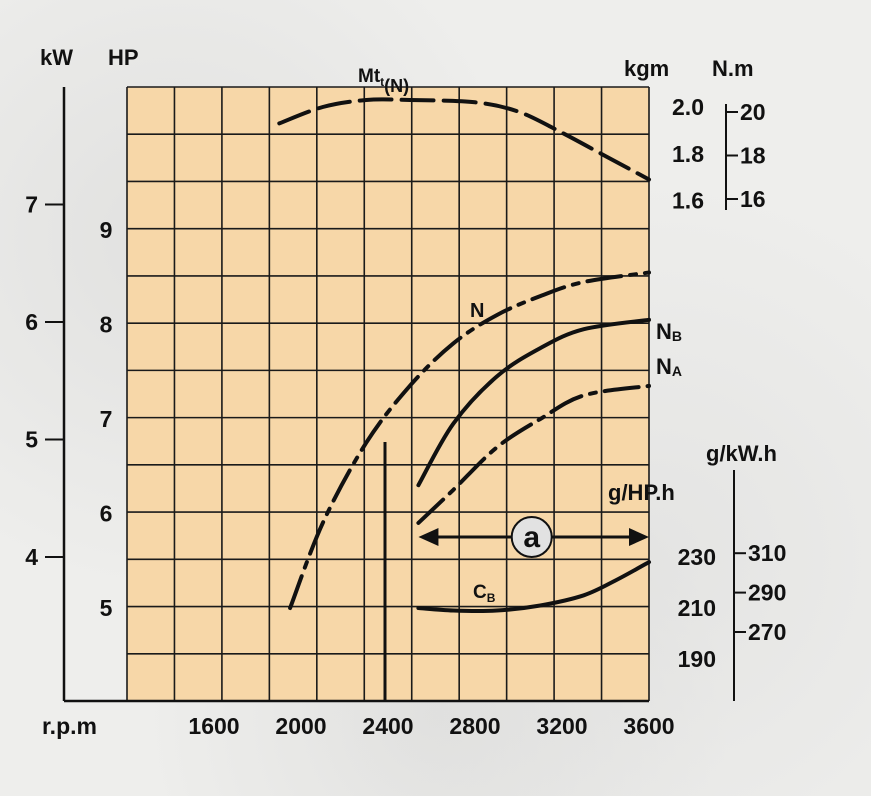 The width and height of the screenshot is (871, 796). Describe the element at coordinates (753, 156) in the screenshot. I see `nm-tick-label: 18` at that location.